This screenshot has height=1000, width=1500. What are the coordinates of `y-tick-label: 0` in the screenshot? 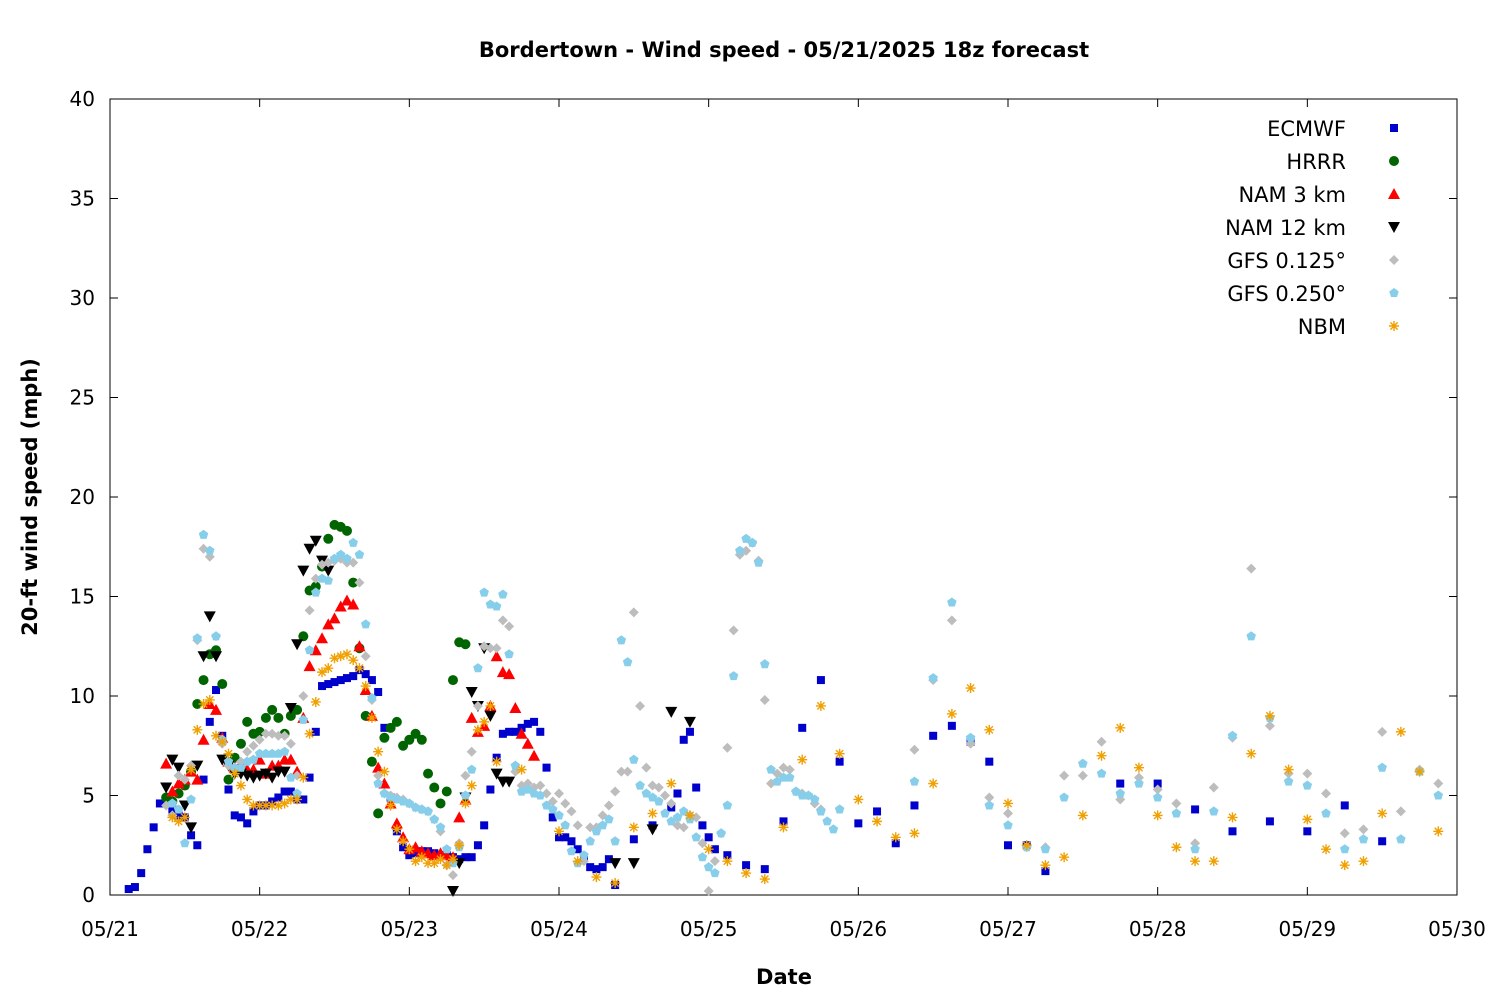 It's located at (88, 895).